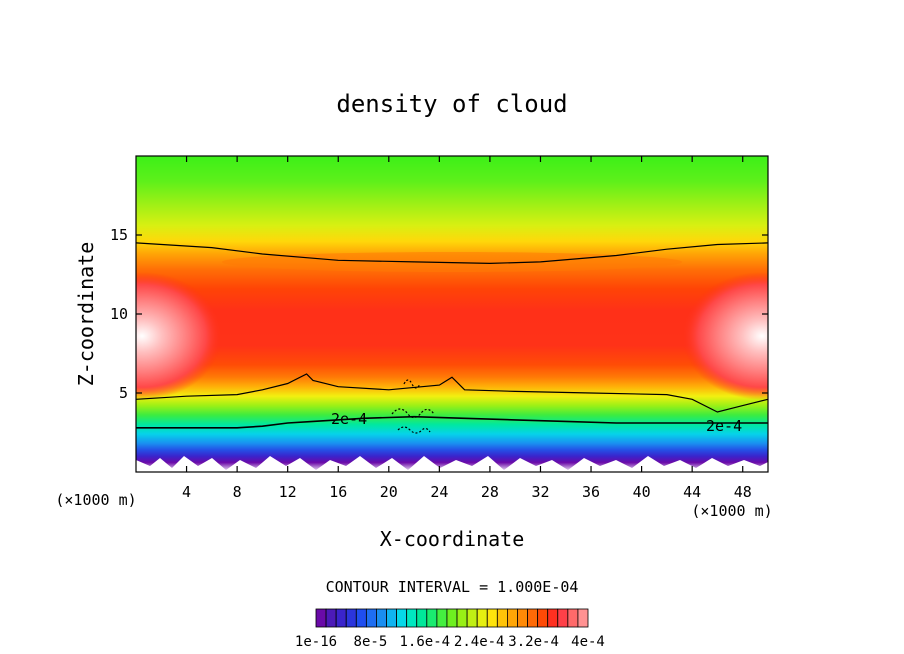 Image resolution: width=904 pixels, height=654 pixels. I want to click on contour-interval-text: CONTOUR INTERVAL = 1.000E-04, so click(452, 587).